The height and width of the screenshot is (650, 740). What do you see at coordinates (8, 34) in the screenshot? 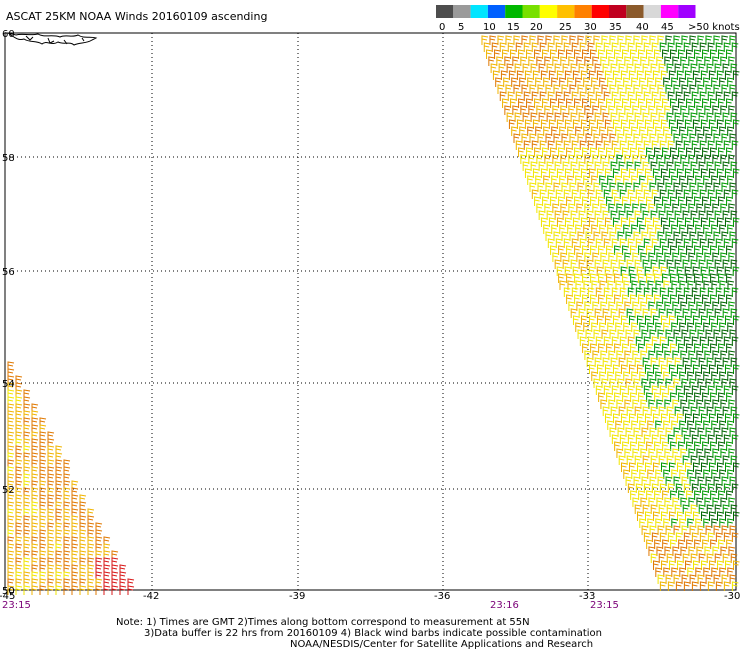
I see `latitude-tick-label: 60` at bounding box center [8, 34].